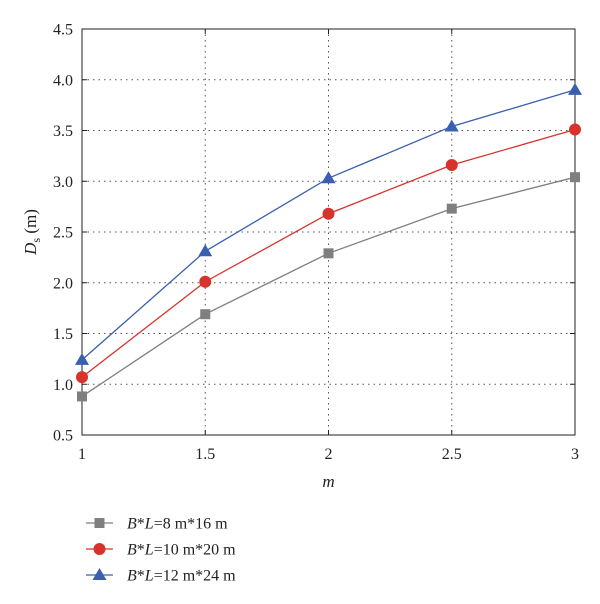 The image size is (600, 604). What do you see at coordinates (30, 249) in the screenshot?
I see `y-axis-title-main: D` at bounding box center [30, 249].